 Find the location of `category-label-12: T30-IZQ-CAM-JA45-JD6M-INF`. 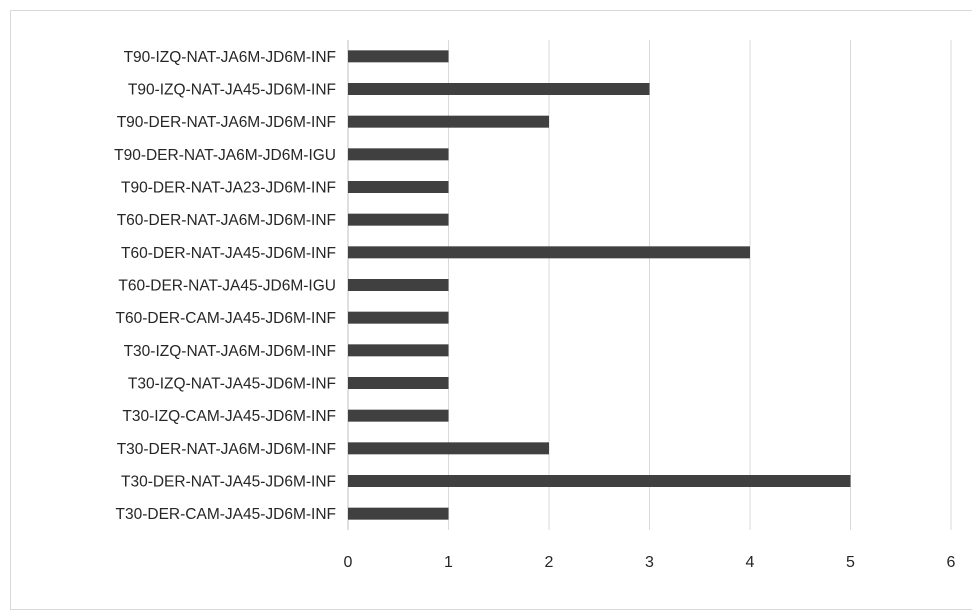

category-label-12: T30-IZQ-CAM-JA45-JD6M-INF is located at coordinates (229, 416).